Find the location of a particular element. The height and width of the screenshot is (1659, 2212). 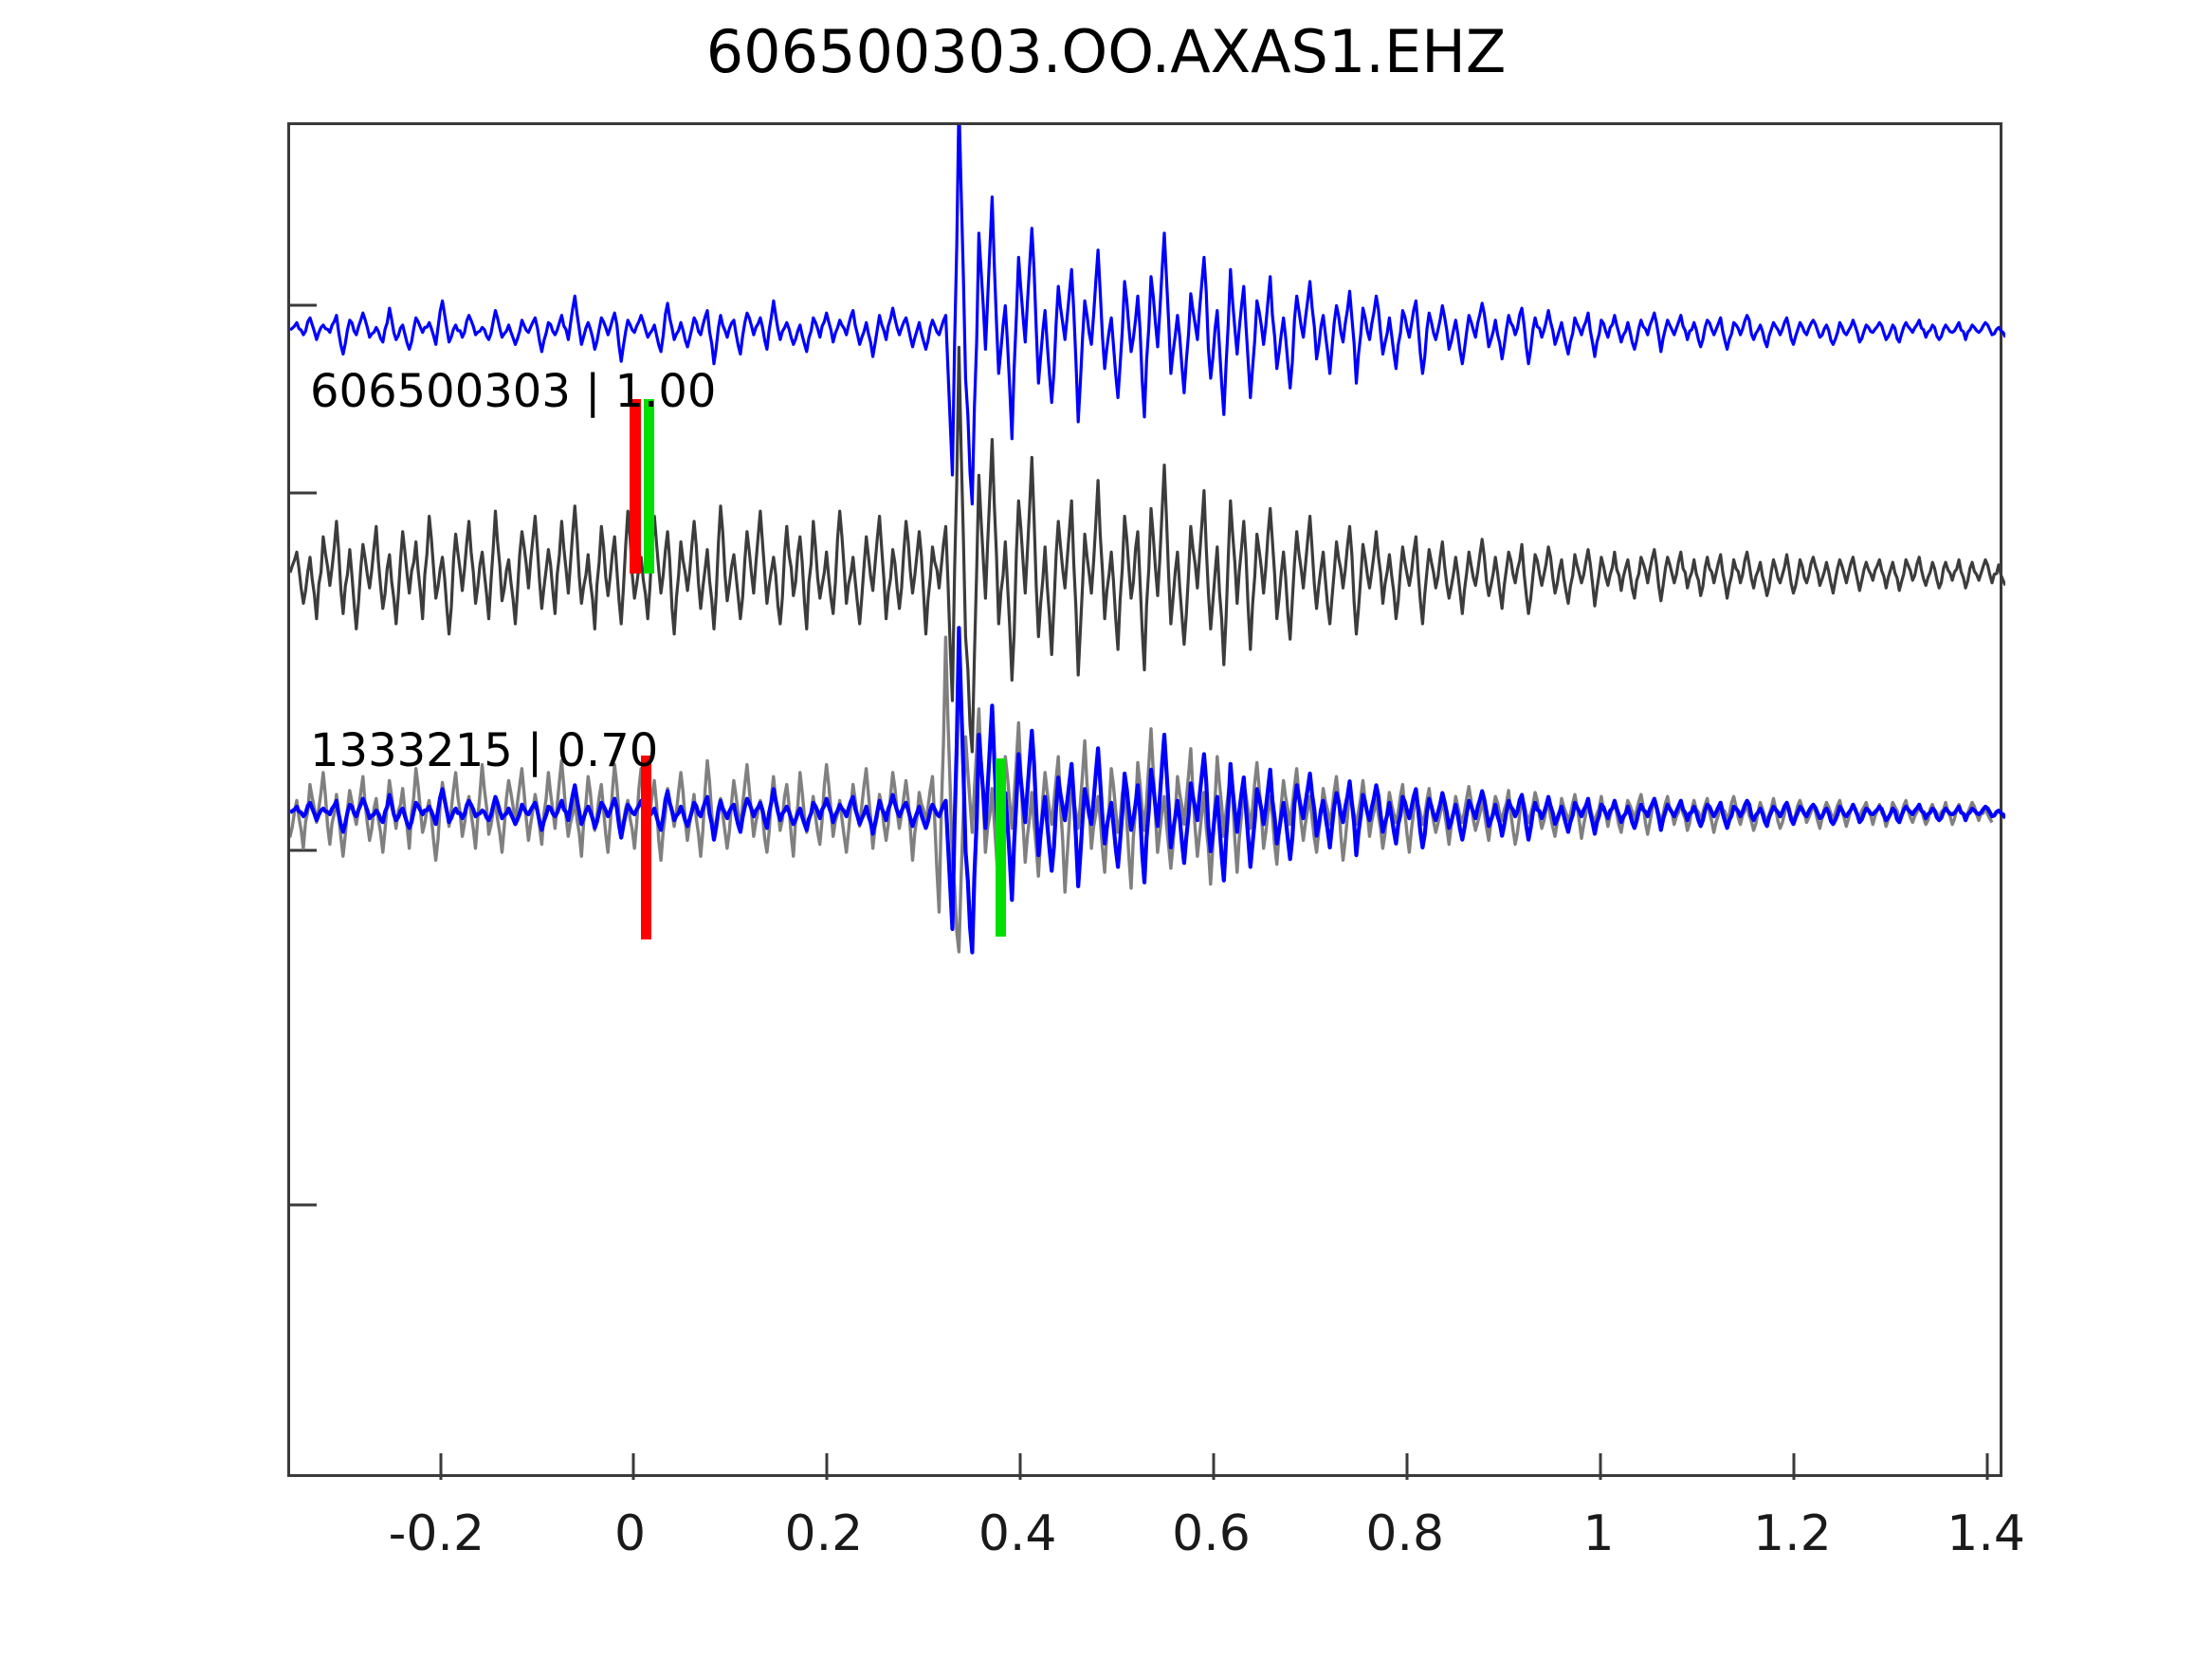

x-tick-label-4: 0.6 is located at coordinates (1211, 1533).